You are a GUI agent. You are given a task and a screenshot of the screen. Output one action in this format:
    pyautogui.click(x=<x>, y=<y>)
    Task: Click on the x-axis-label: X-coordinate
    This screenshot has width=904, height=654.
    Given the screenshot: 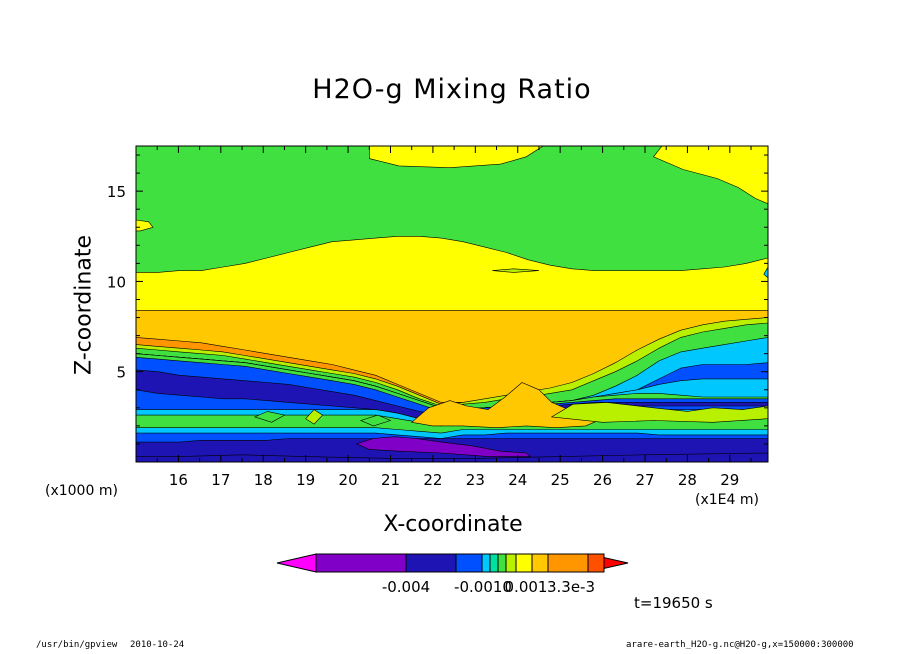 What is the action you would take?
    pyautogui.click(x=452, y=524)
    